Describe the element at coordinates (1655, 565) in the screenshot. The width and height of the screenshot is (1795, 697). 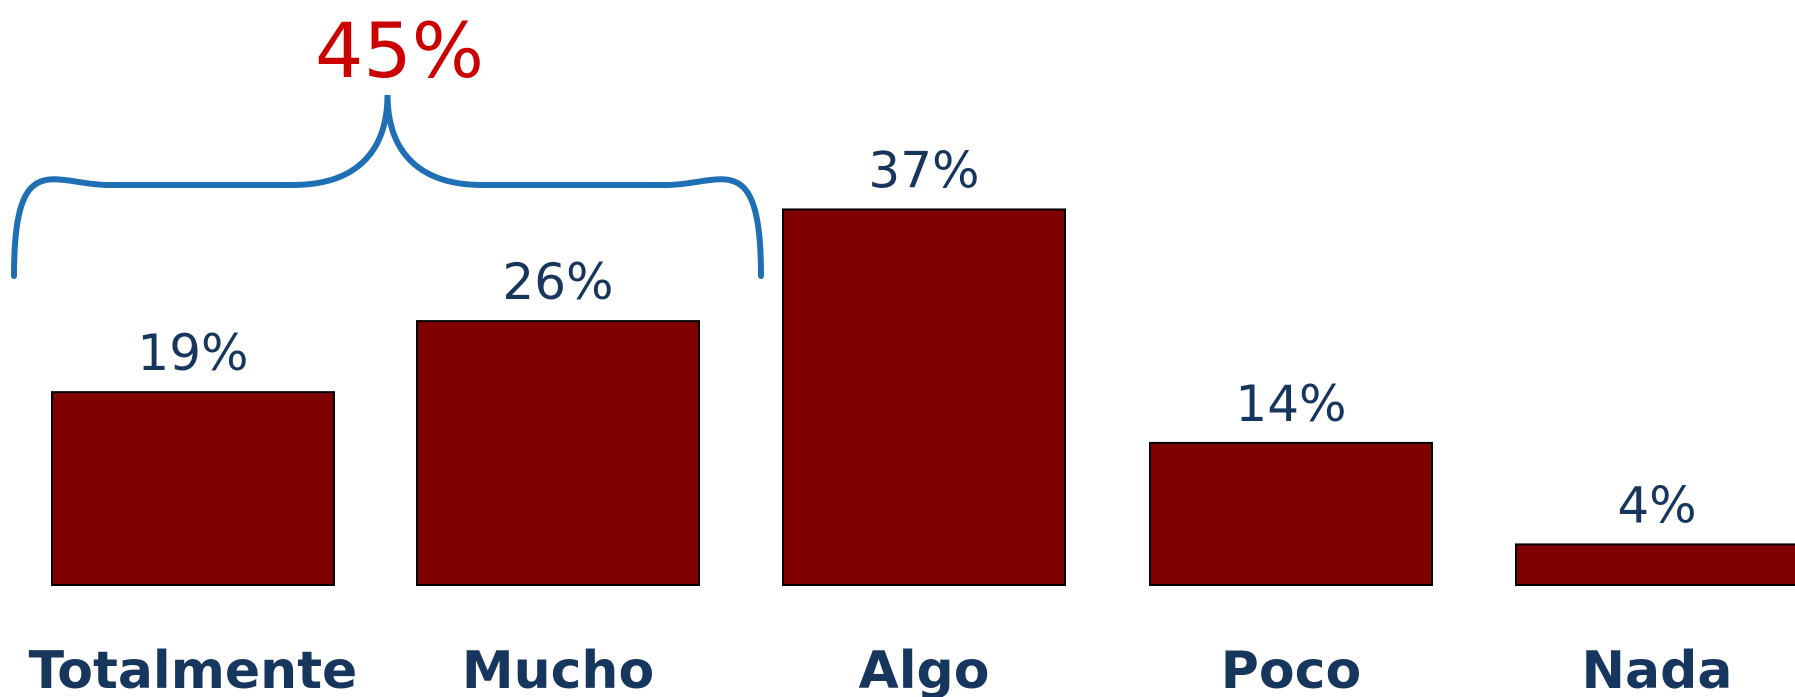
I see `bar-nada` at that location.